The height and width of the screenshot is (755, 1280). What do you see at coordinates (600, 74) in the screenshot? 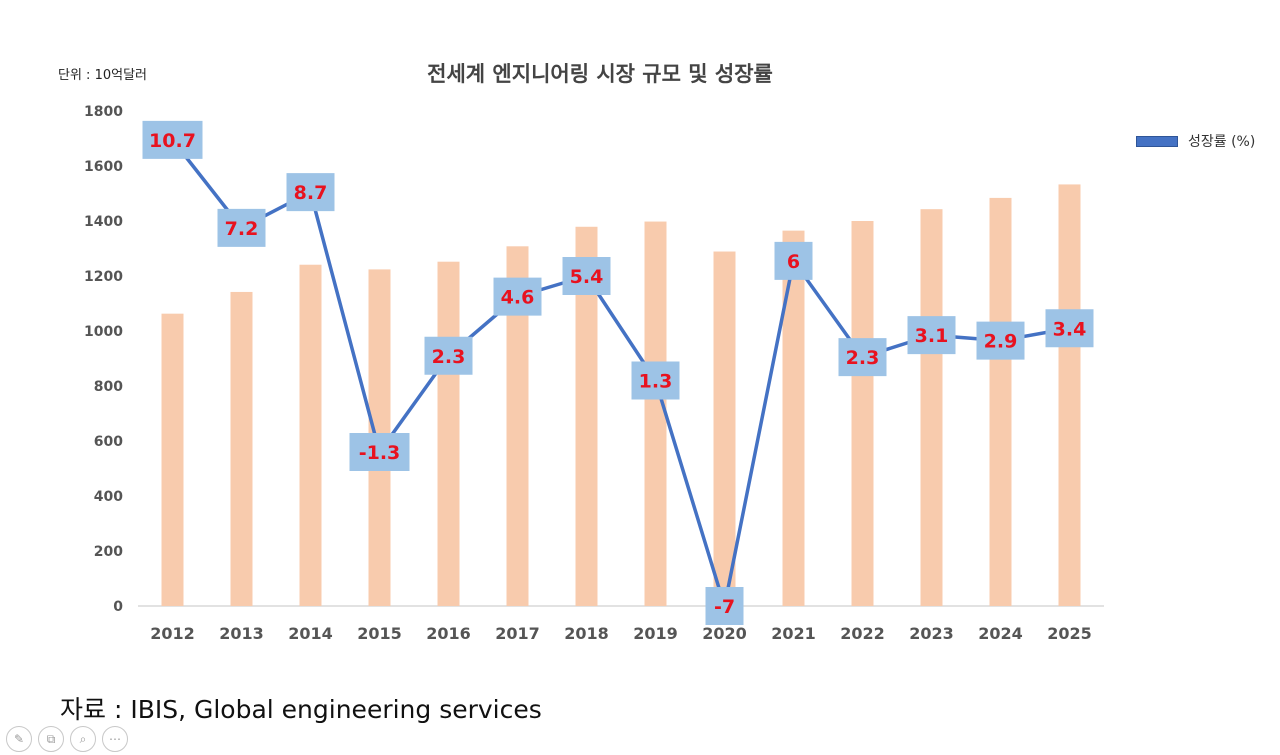
I see `chart-title: 전세계 엔지니어링 시장 규모 및 성장률` at bounding box center [600, 74].